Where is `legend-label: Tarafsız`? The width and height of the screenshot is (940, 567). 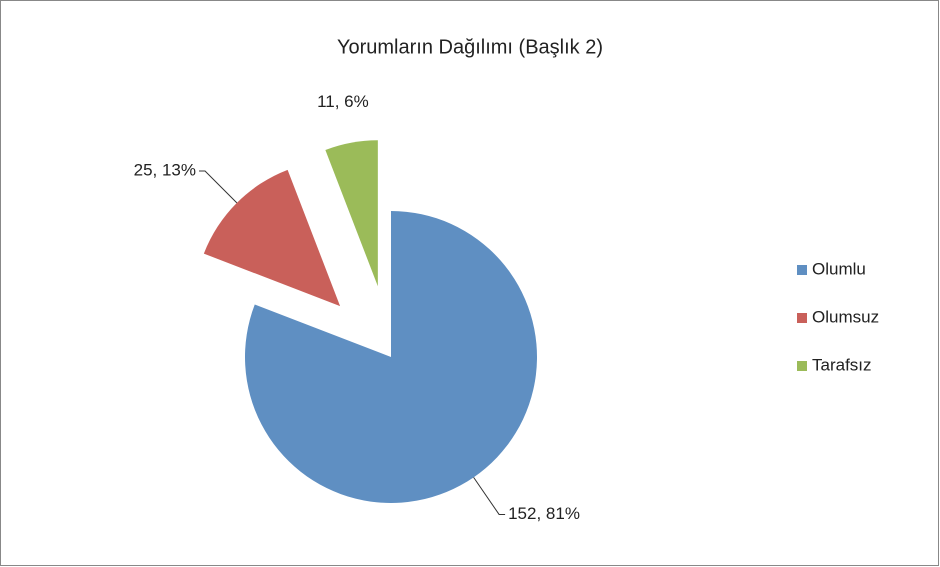
legend-label: Tarafsız is located at coordinates (842, 364).